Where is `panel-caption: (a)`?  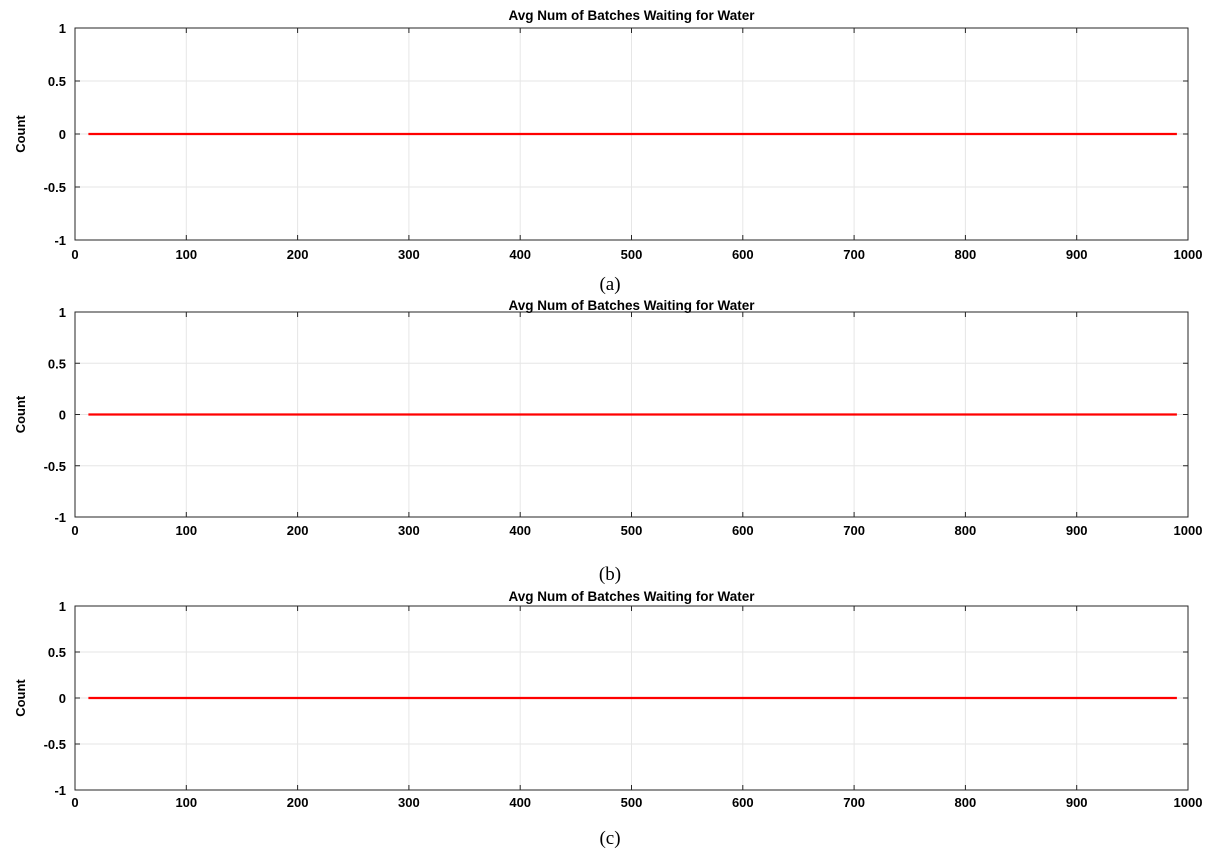
panel-caption: (a) is located at coordinates (609, 284).